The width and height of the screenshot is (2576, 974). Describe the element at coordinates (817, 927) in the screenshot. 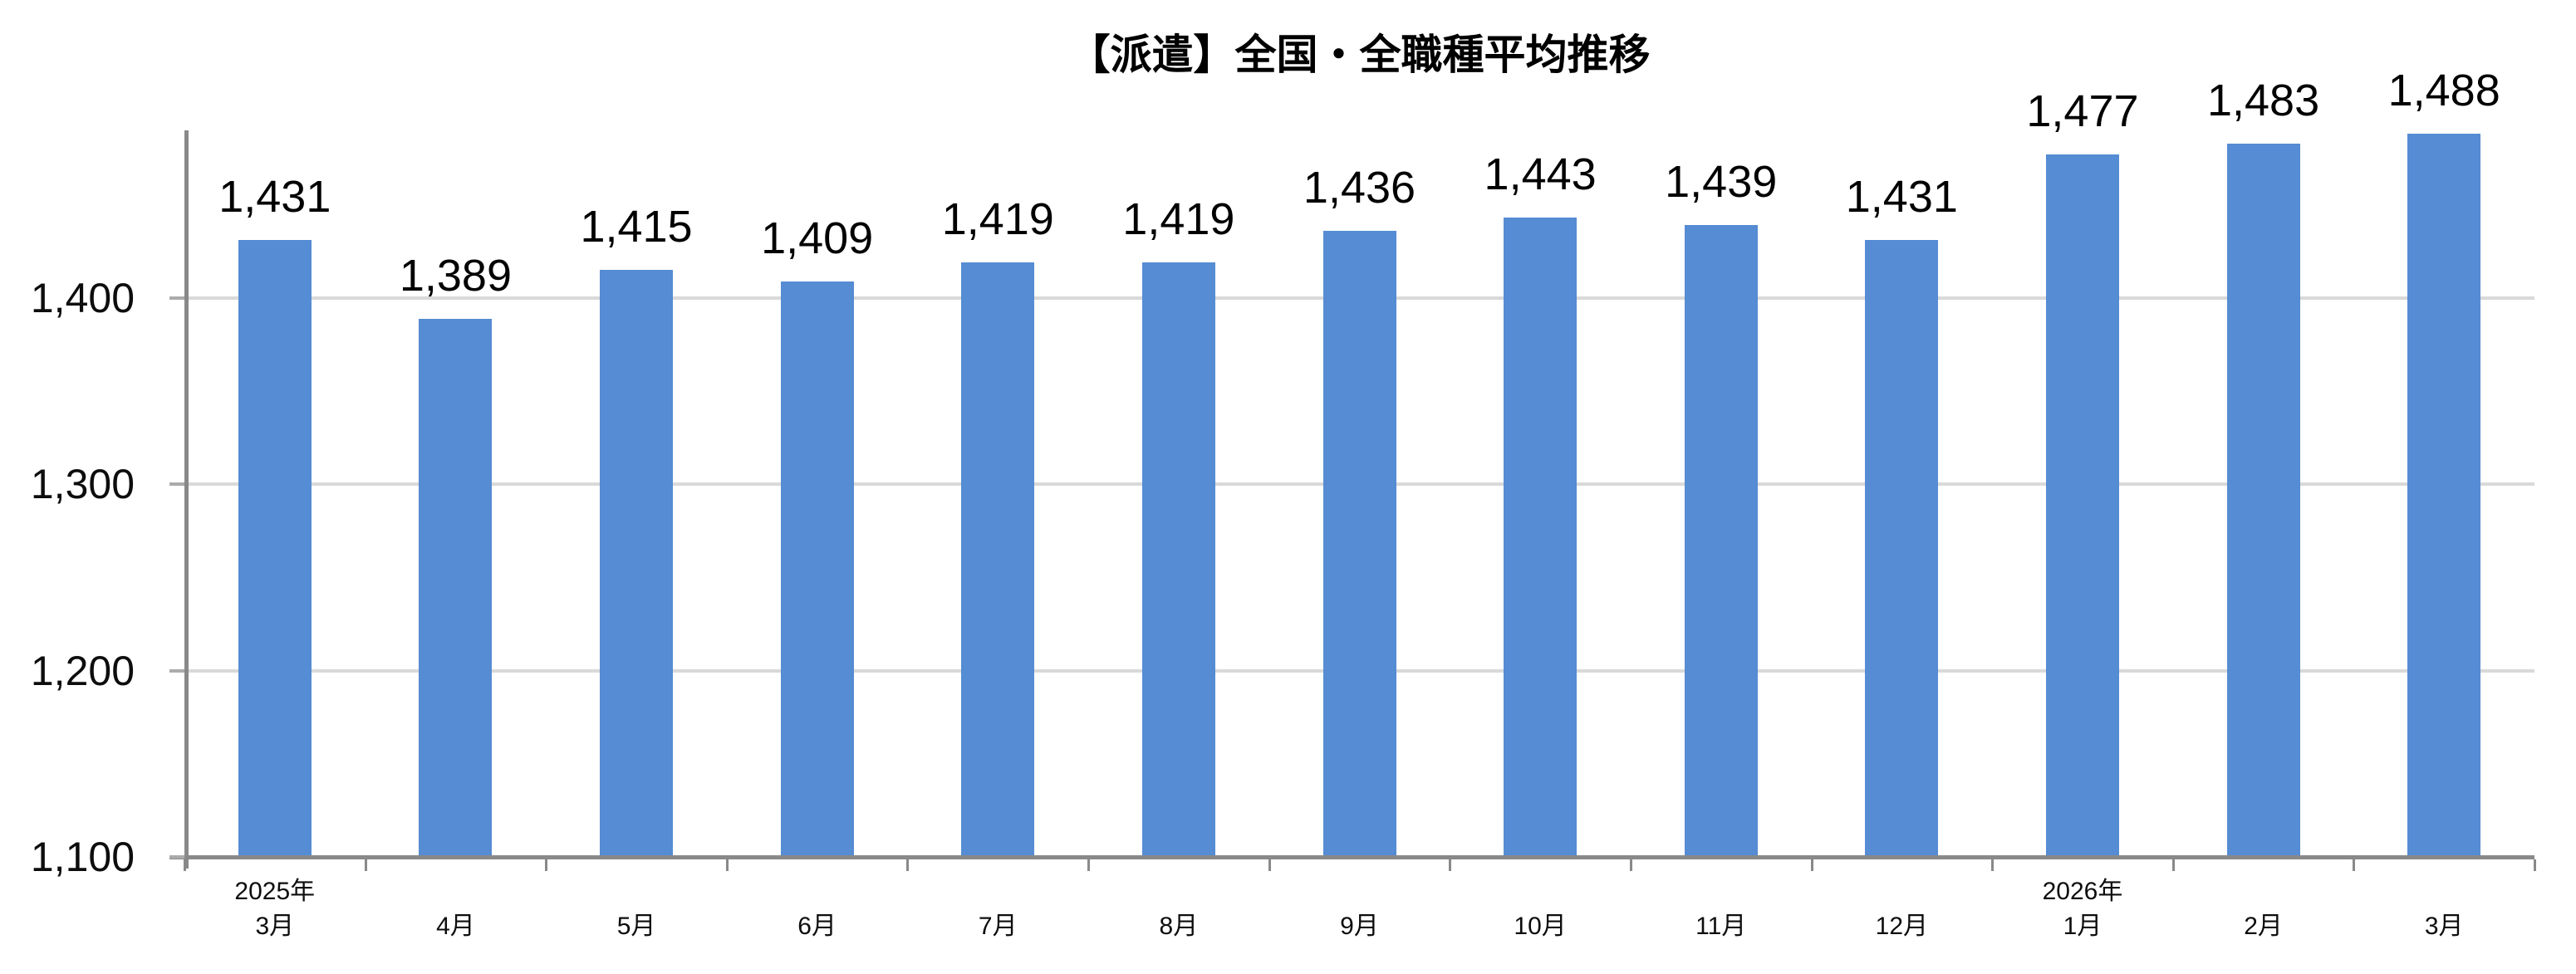

I see `x-axis-category-label: 6月` at that location.